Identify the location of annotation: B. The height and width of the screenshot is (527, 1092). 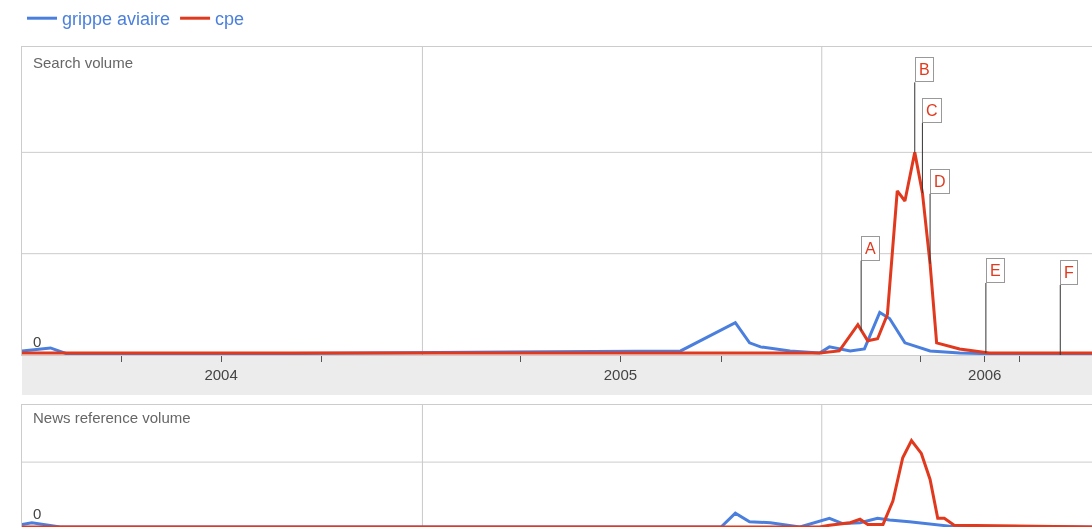
(924, 69).